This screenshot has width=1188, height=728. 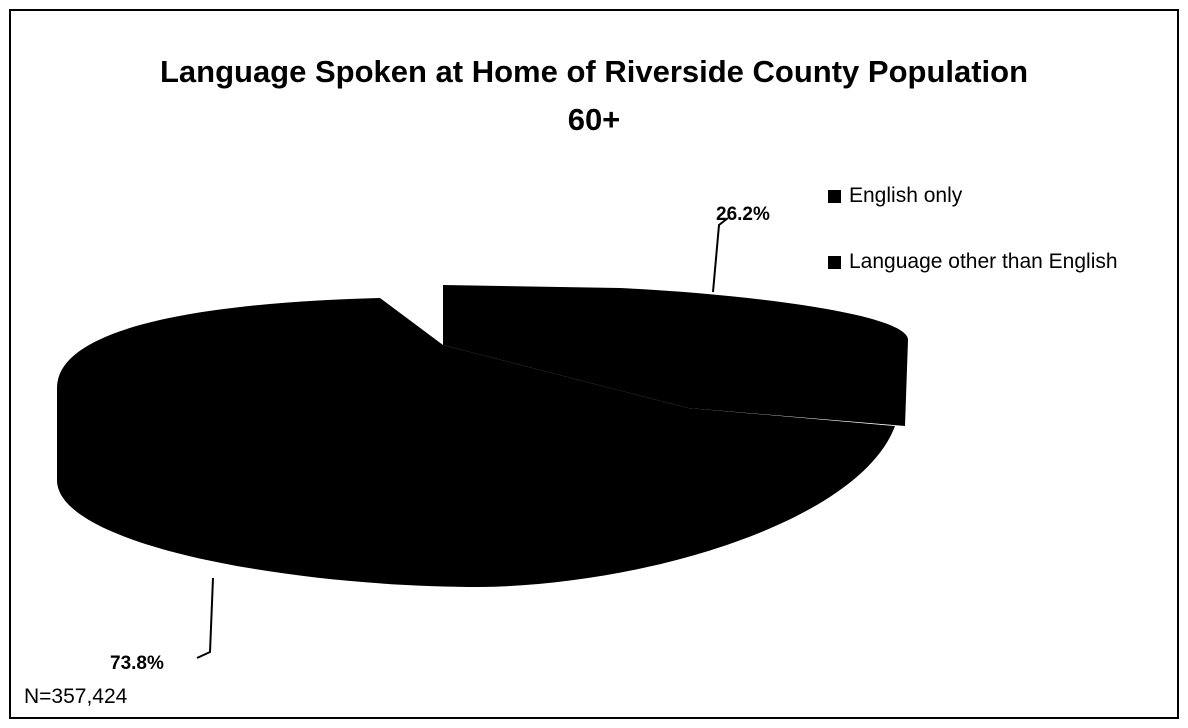 I want to click on legend-item-other: Language other than English, so click(x=973, y=262).